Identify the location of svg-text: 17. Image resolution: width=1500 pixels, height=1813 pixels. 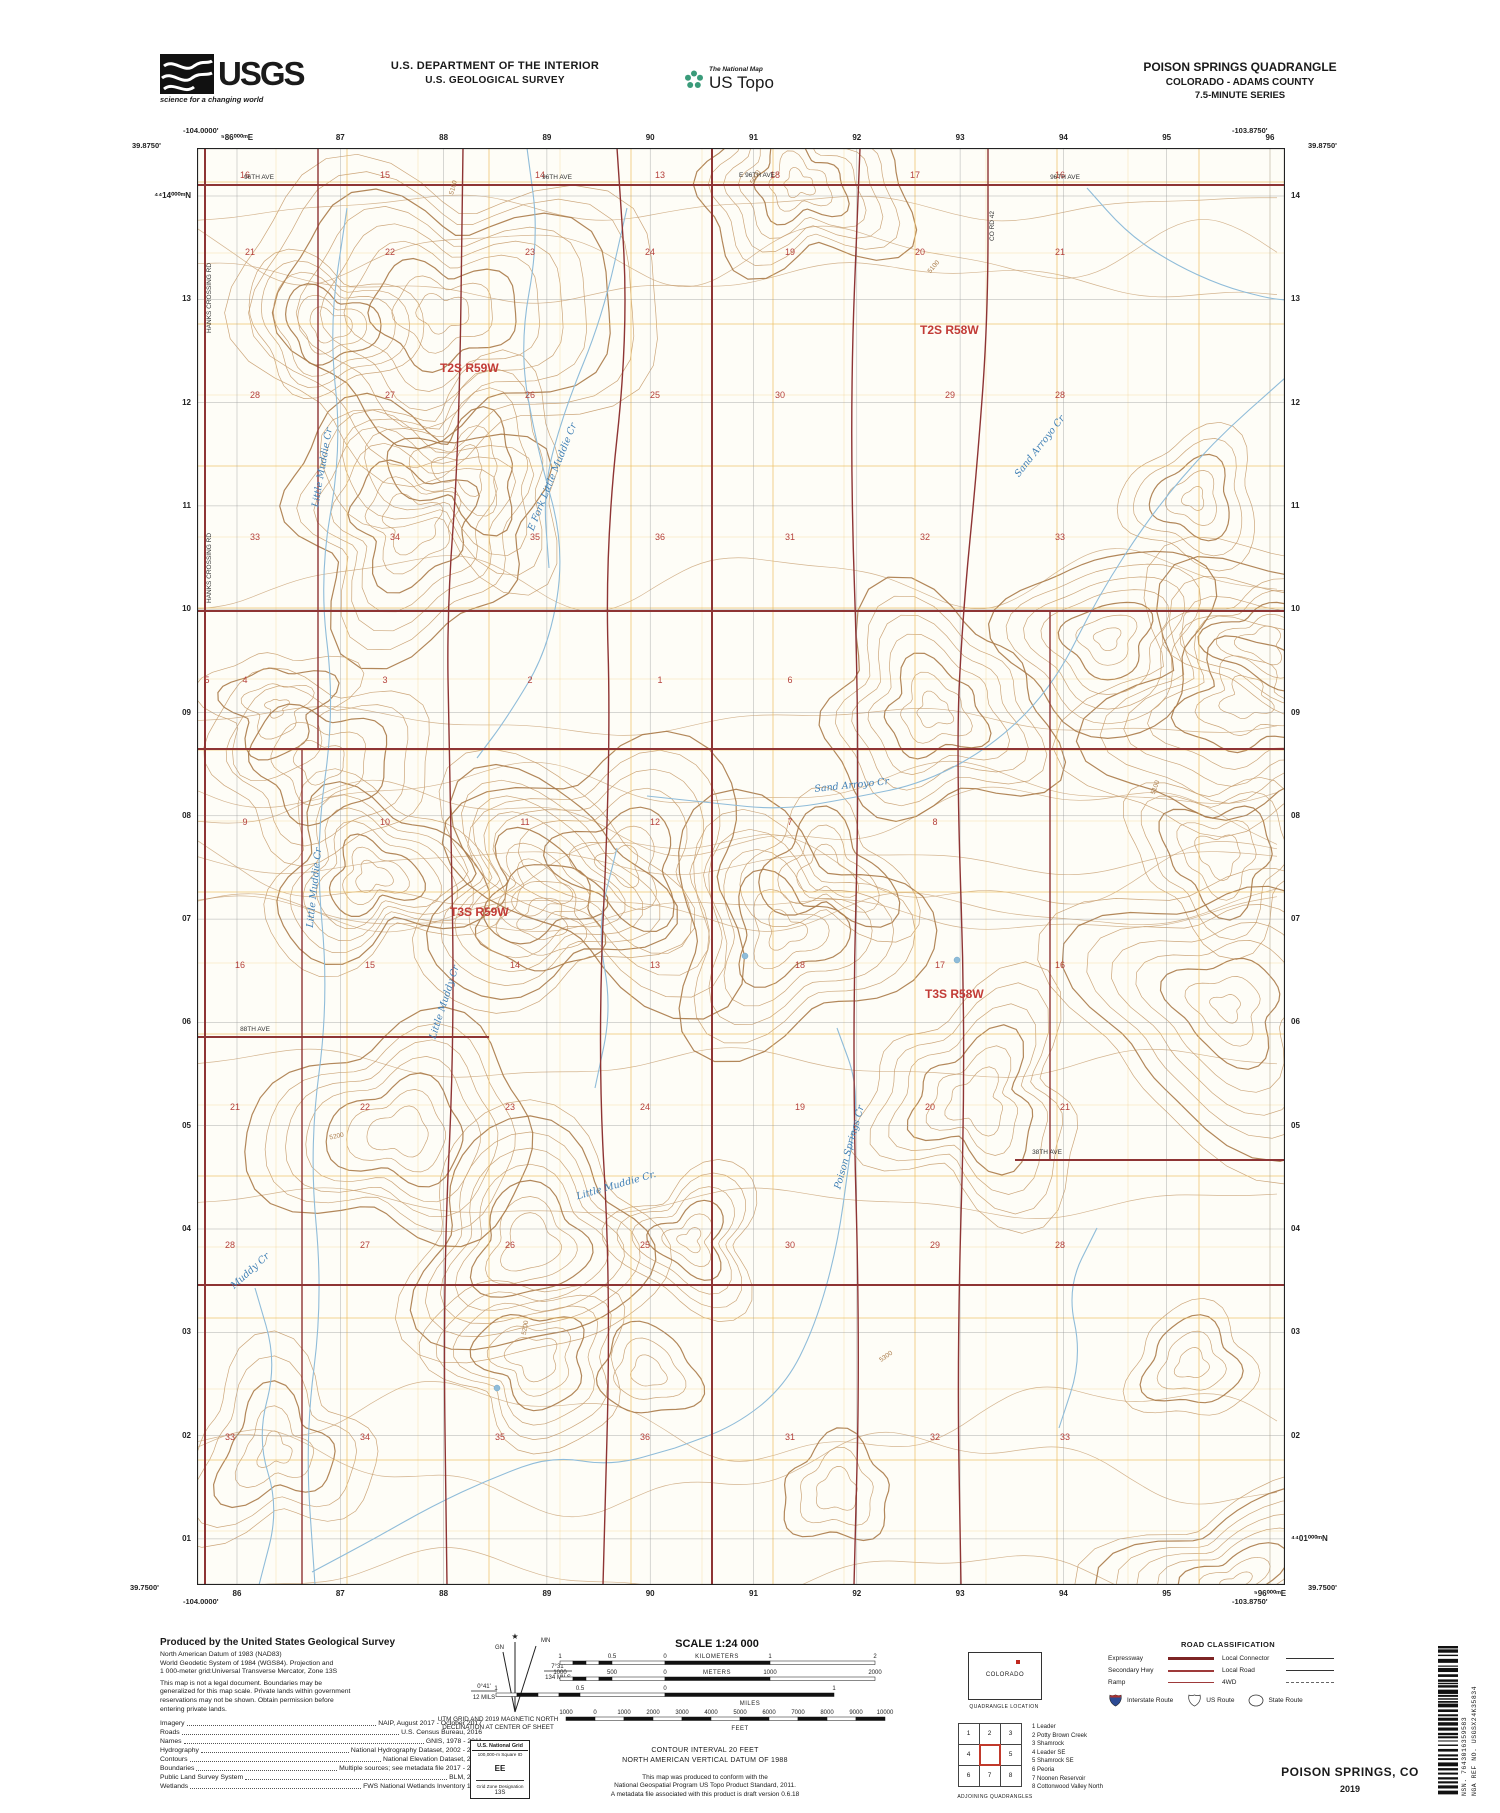
(940, 965).